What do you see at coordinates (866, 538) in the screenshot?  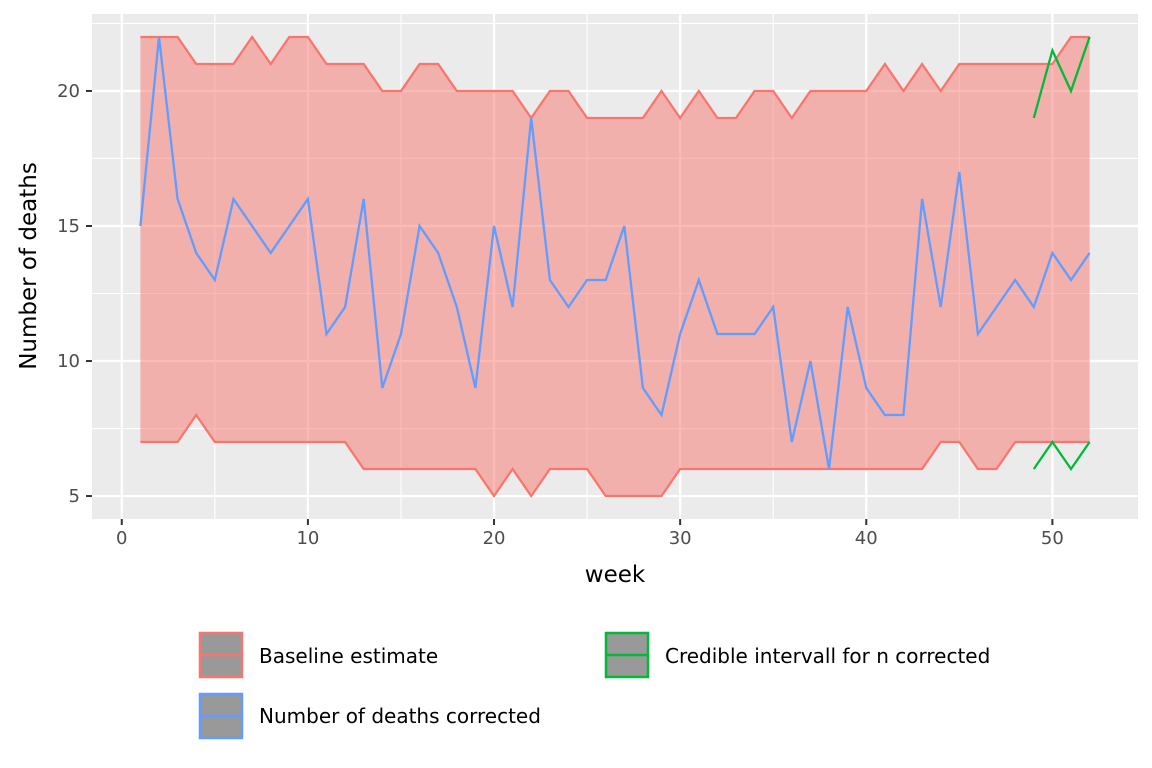 I see `x-tick-label: 40` at bounding box center [866, 538].